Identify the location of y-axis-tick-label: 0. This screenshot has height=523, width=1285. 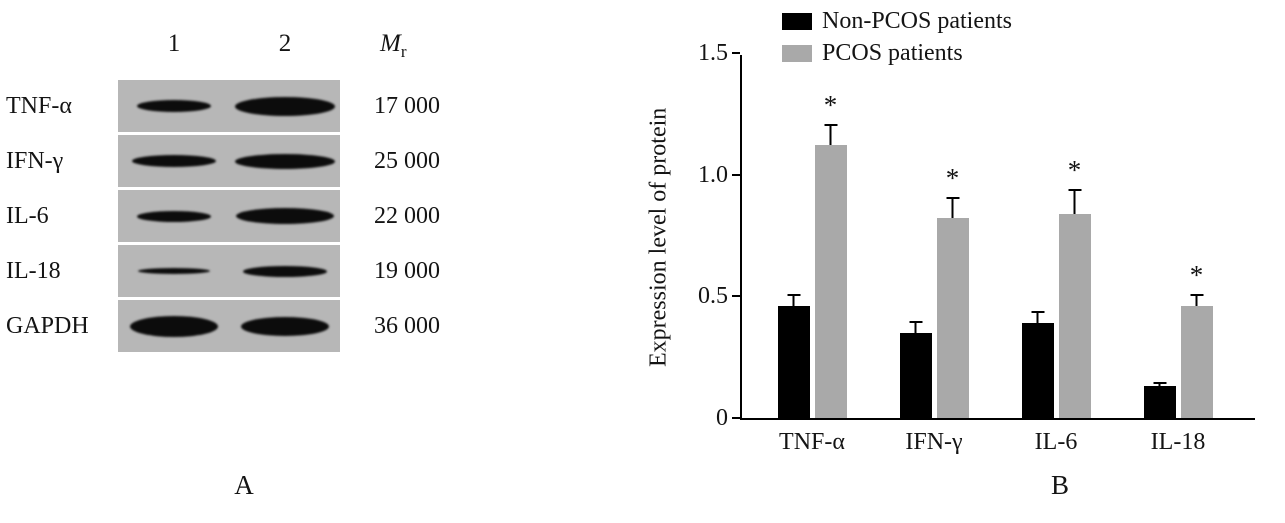
(722, 418).